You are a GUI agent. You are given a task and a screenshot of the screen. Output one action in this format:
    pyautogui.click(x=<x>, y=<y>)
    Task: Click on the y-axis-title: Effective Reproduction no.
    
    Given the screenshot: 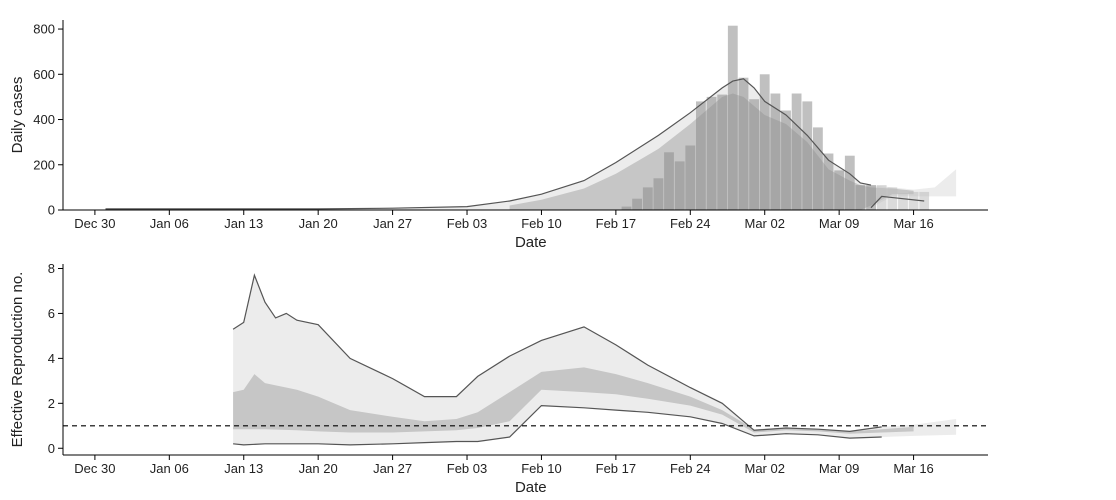 What is the action you would take?
    pyautogui.click(x=17, y=360)
    